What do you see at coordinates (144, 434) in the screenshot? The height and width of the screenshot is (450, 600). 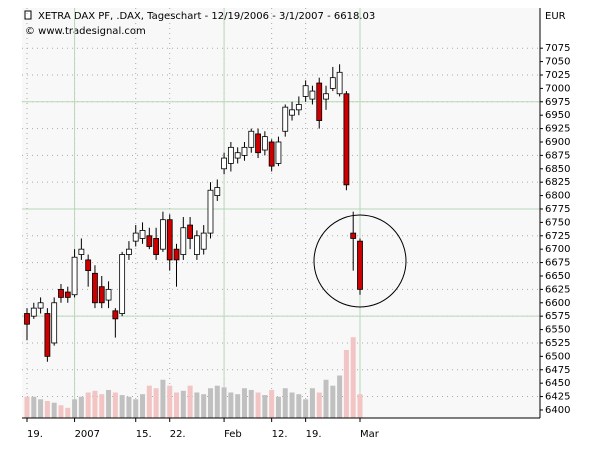 I see `x-tick-label: 15.` at bounding box center [144, 434].